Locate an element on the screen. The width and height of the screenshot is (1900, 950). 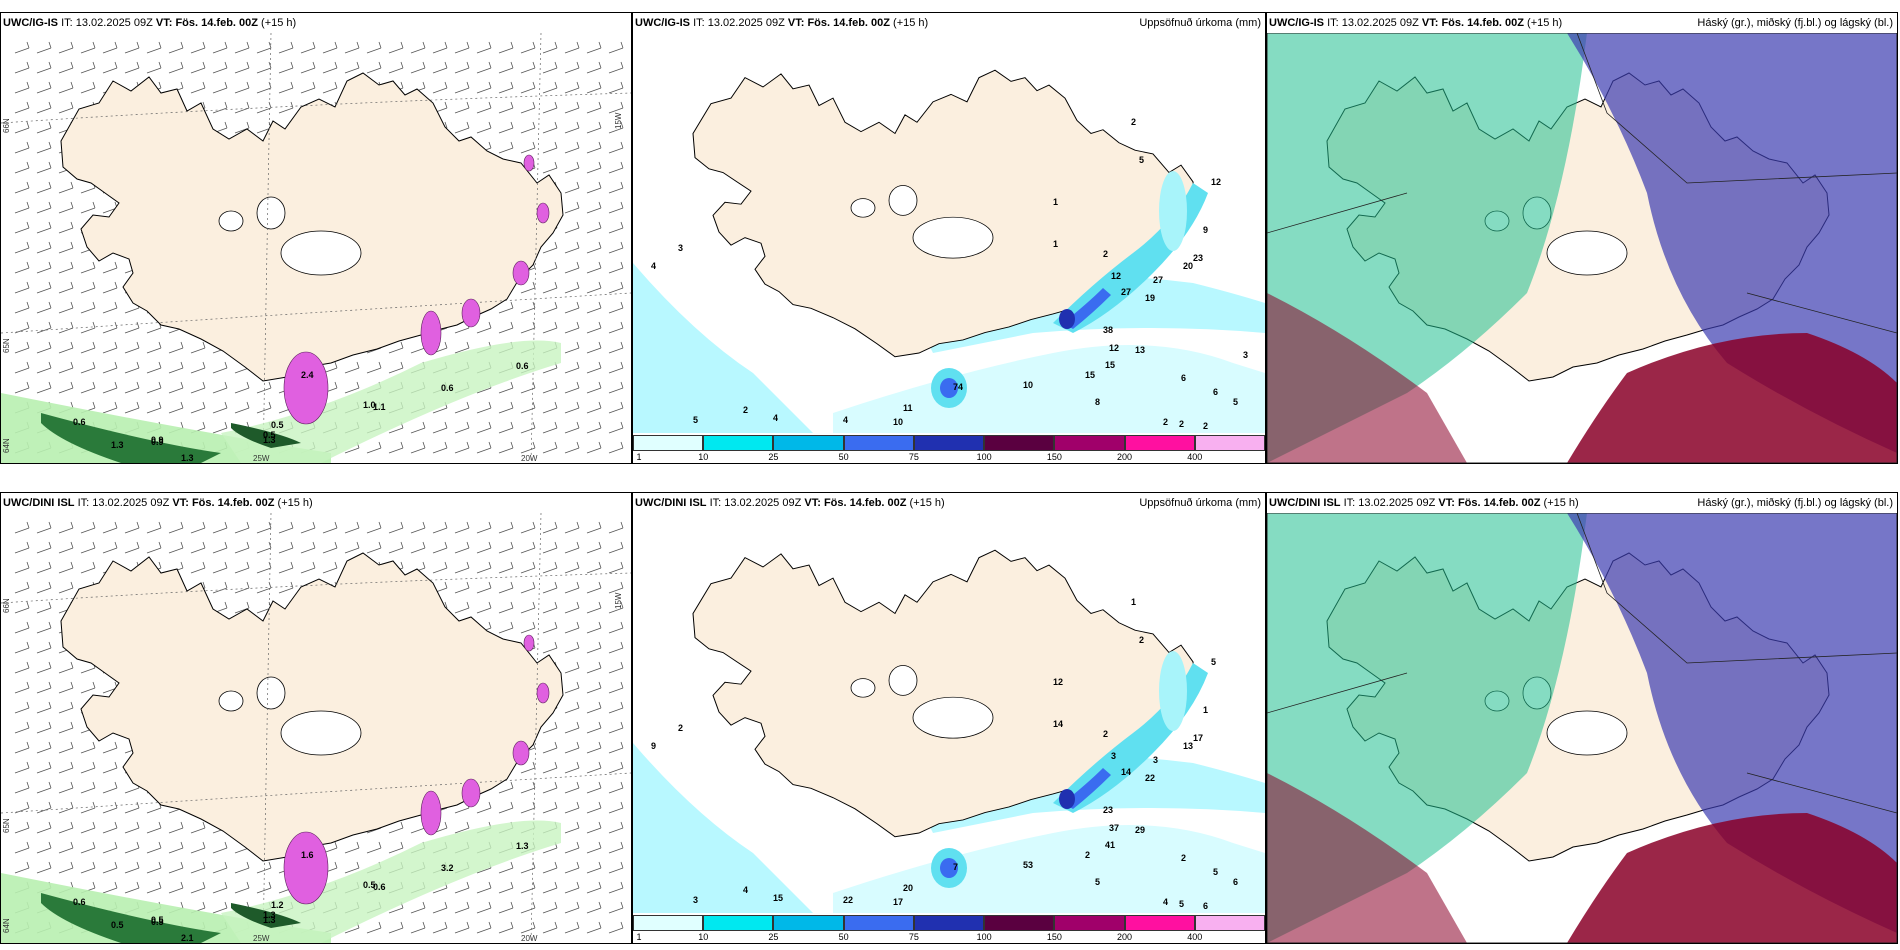
colorbar-tick: 10 is located at coordinates (703, 937).